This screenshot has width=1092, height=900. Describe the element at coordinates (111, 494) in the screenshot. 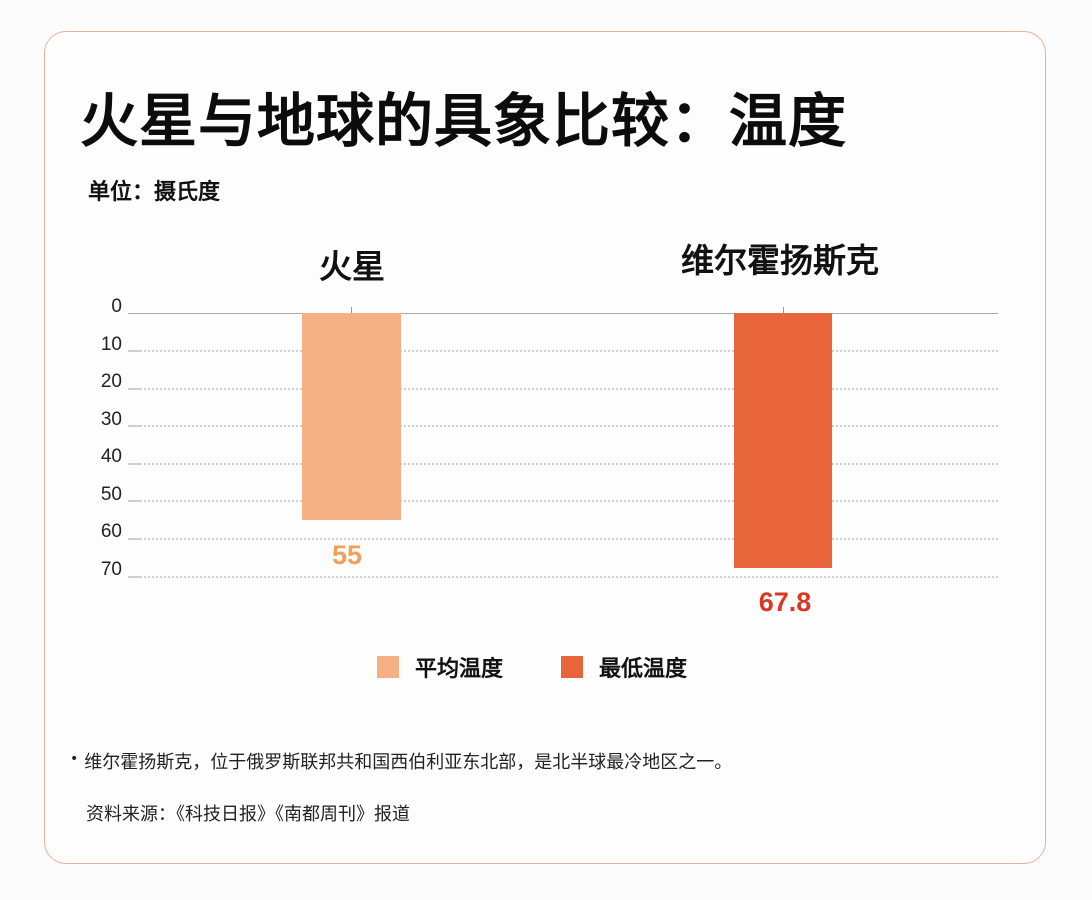

I see `y-tick-50: 50` at that location.